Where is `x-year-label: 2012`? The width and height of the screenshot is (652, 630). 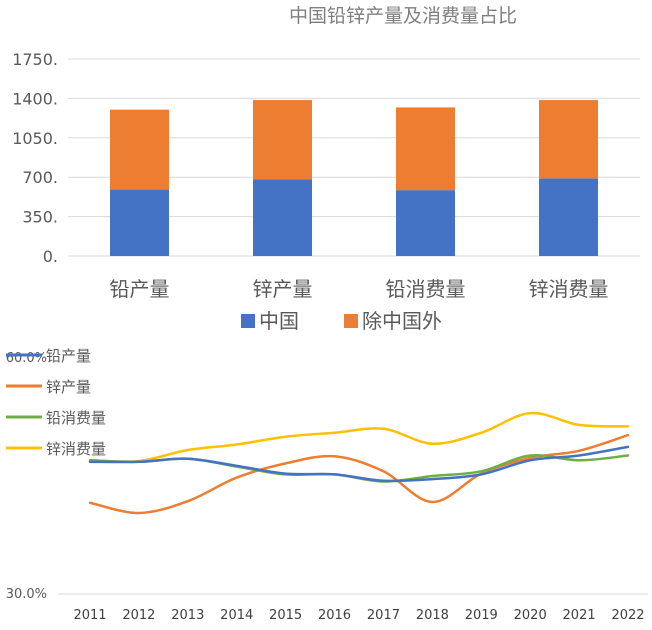
x-year-label: 2012 is located at coordinates (138, 615).